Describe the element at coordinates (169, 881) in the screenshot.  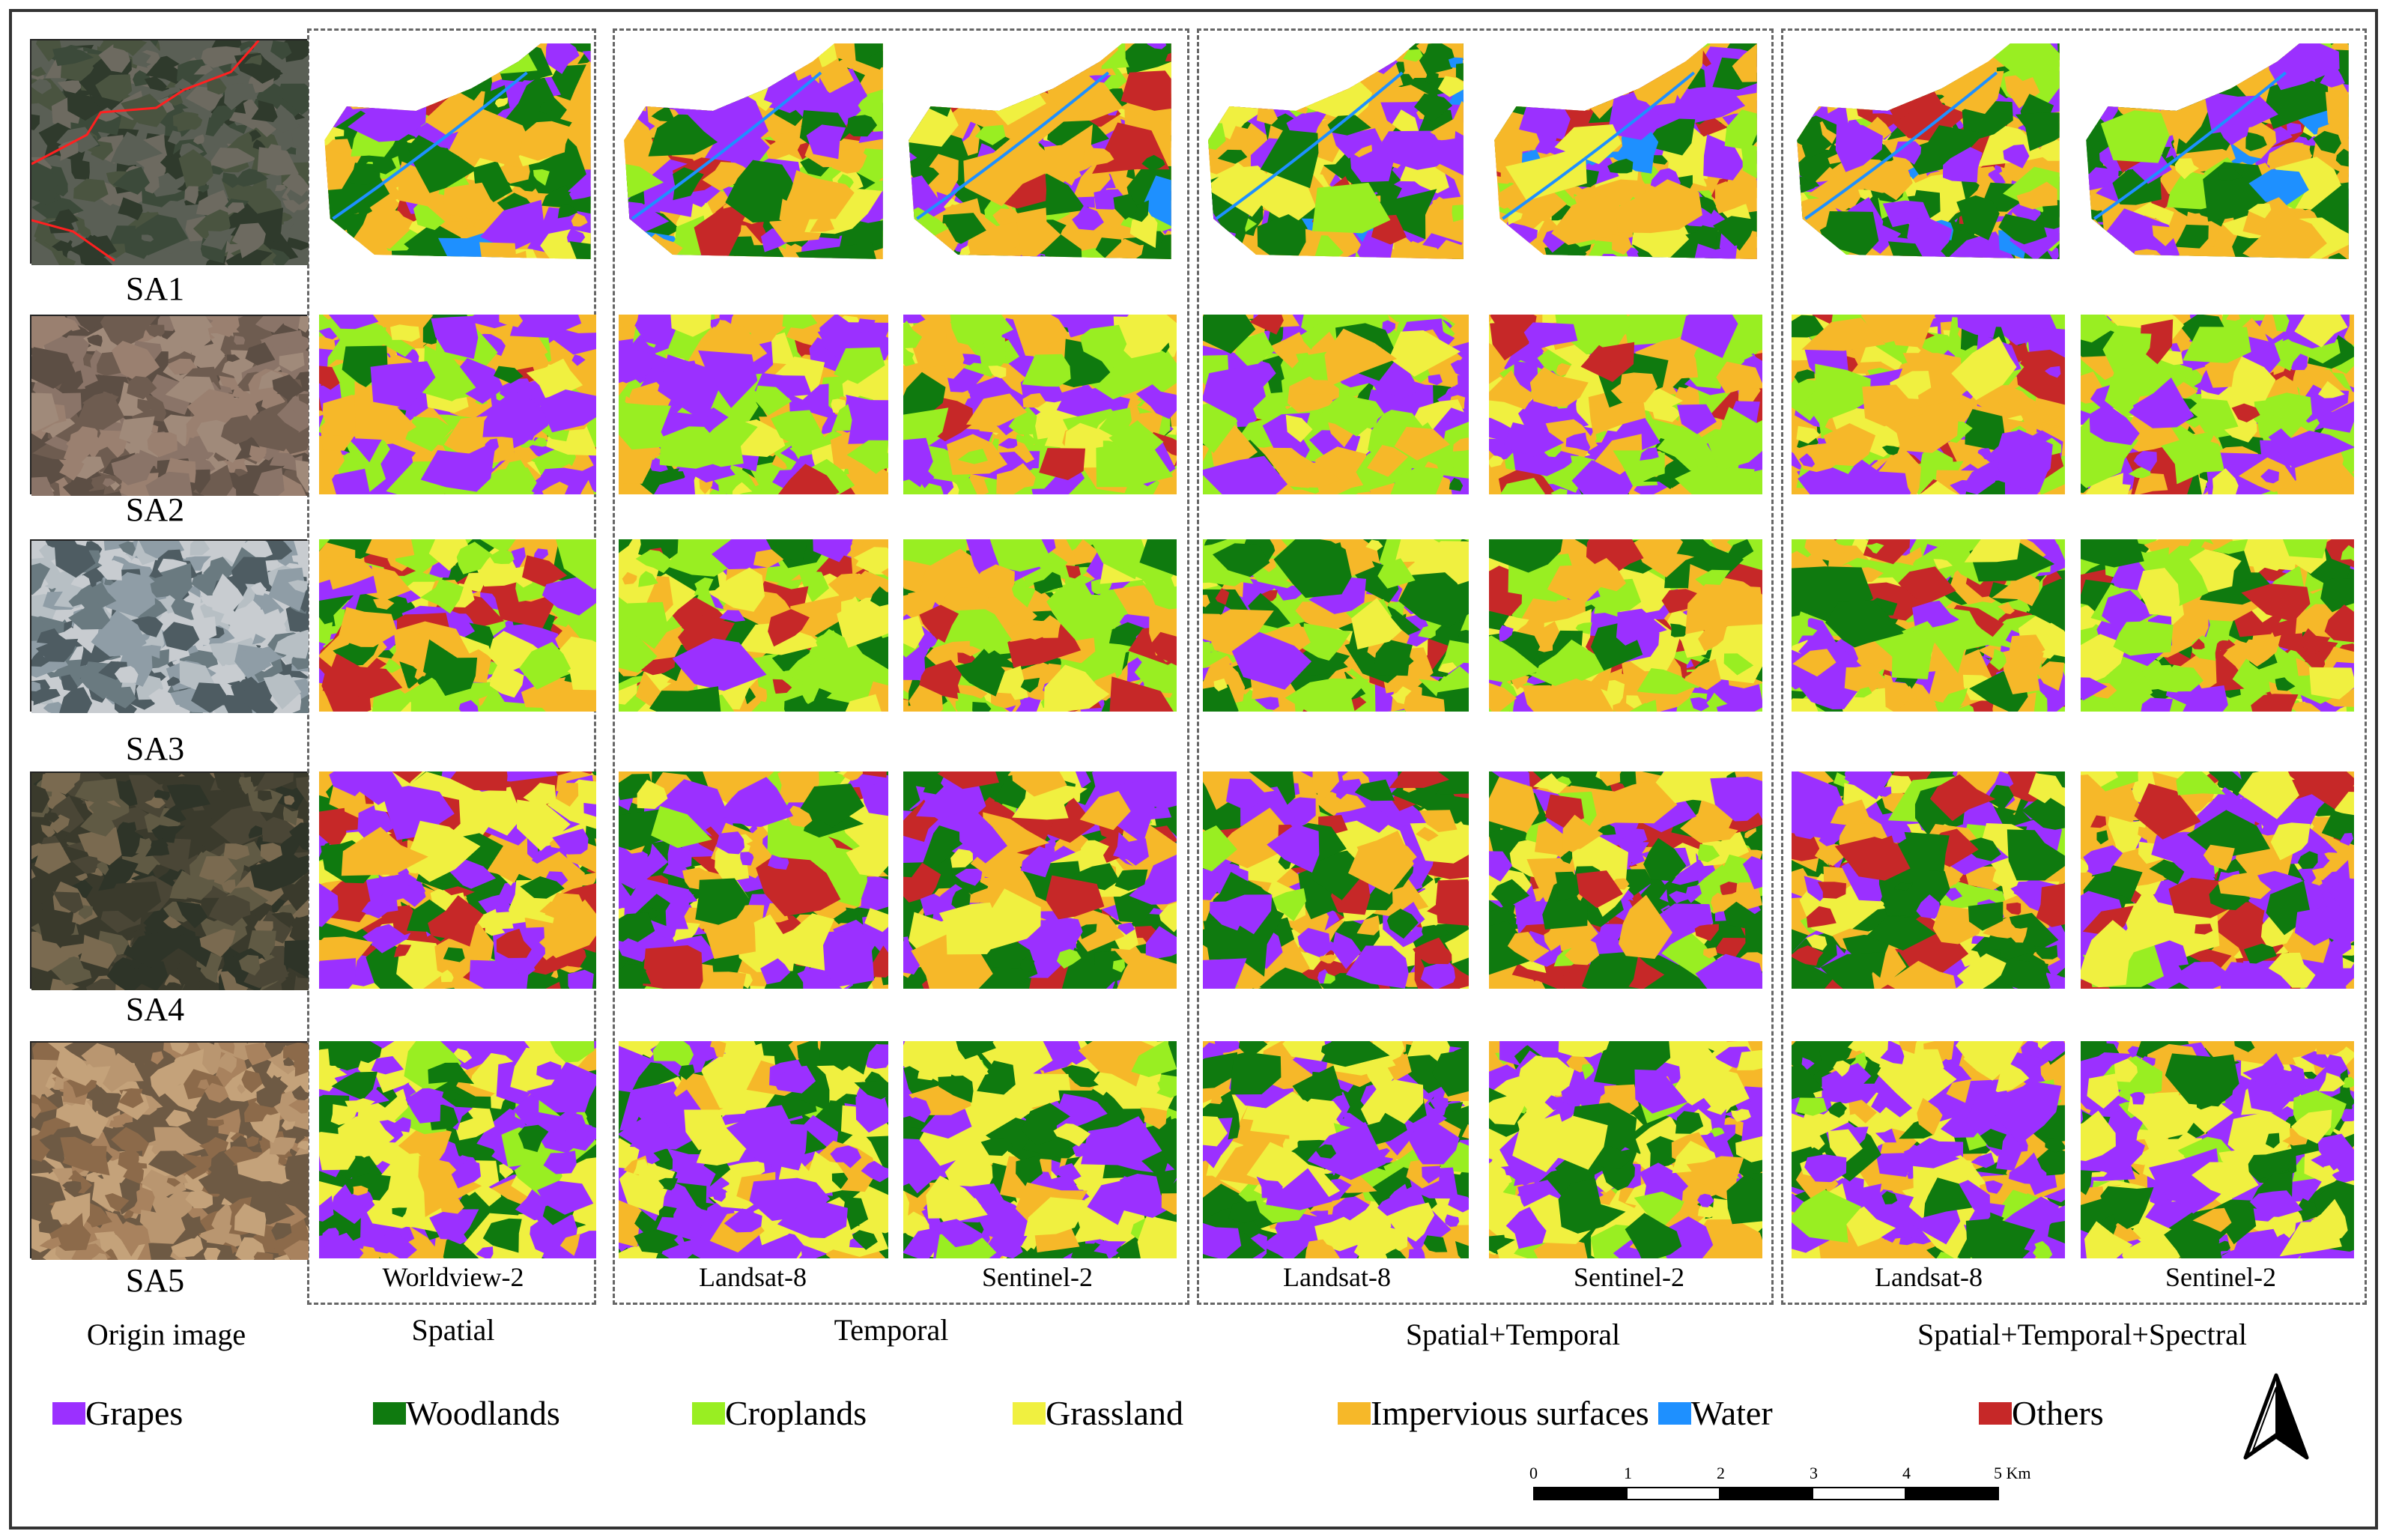
I see `origin-image-sa4` at that location.